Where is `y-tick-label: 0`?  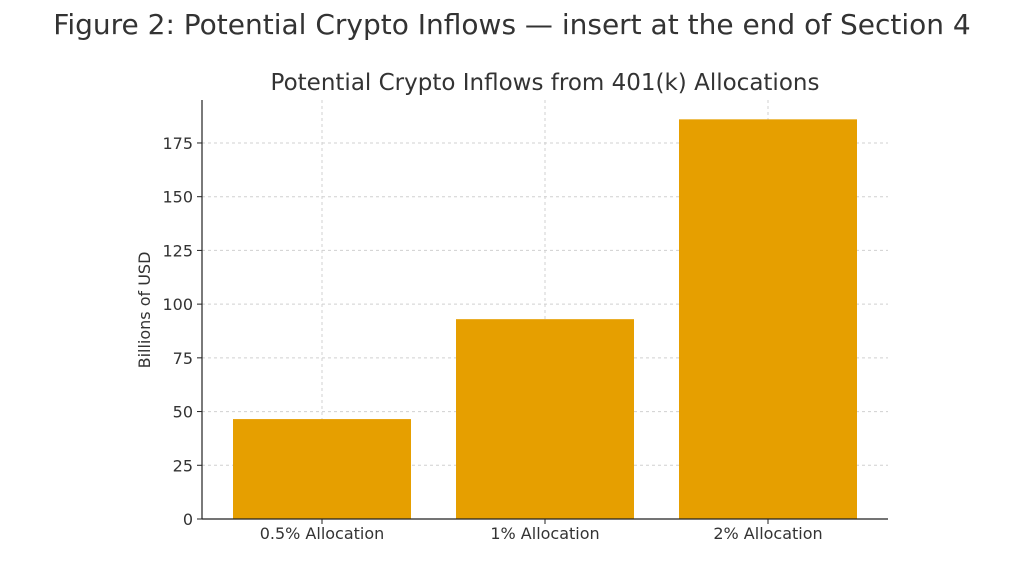
y-tick-label: 0 is located at coordinates (188, 519).